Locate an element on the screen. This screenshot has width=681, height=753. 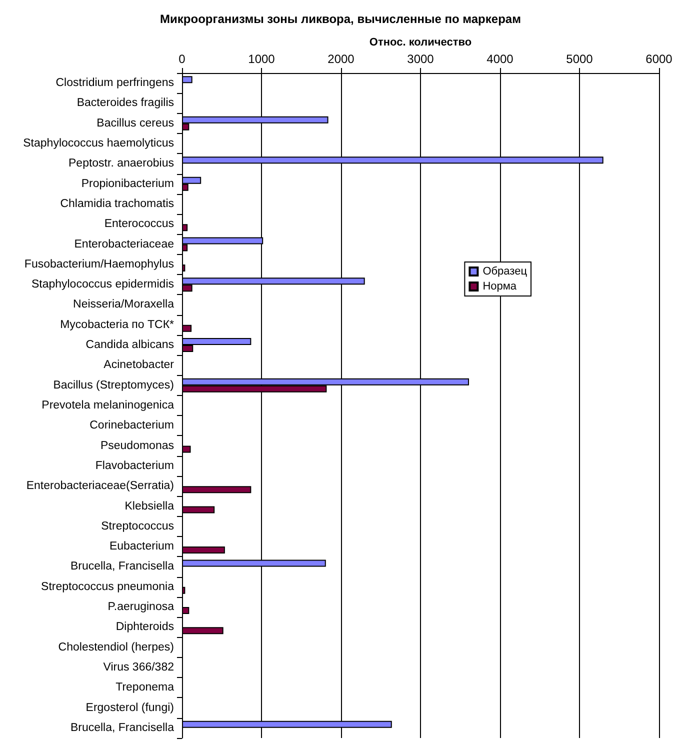
y-tick-label: Eubacterium is located at coordinates (141, 546).